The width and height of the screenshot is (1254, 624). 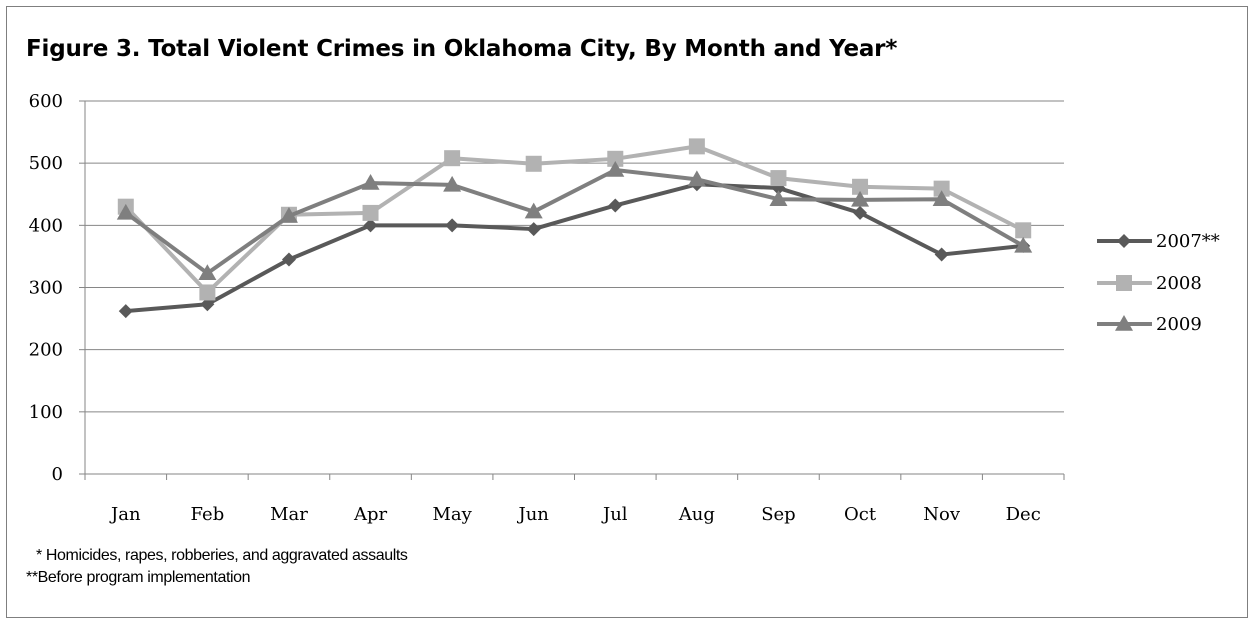 What do you see at coordinates (125, 311) in the screenshot?
I see `data-point-0-jan` at bounding box center [125, 311].